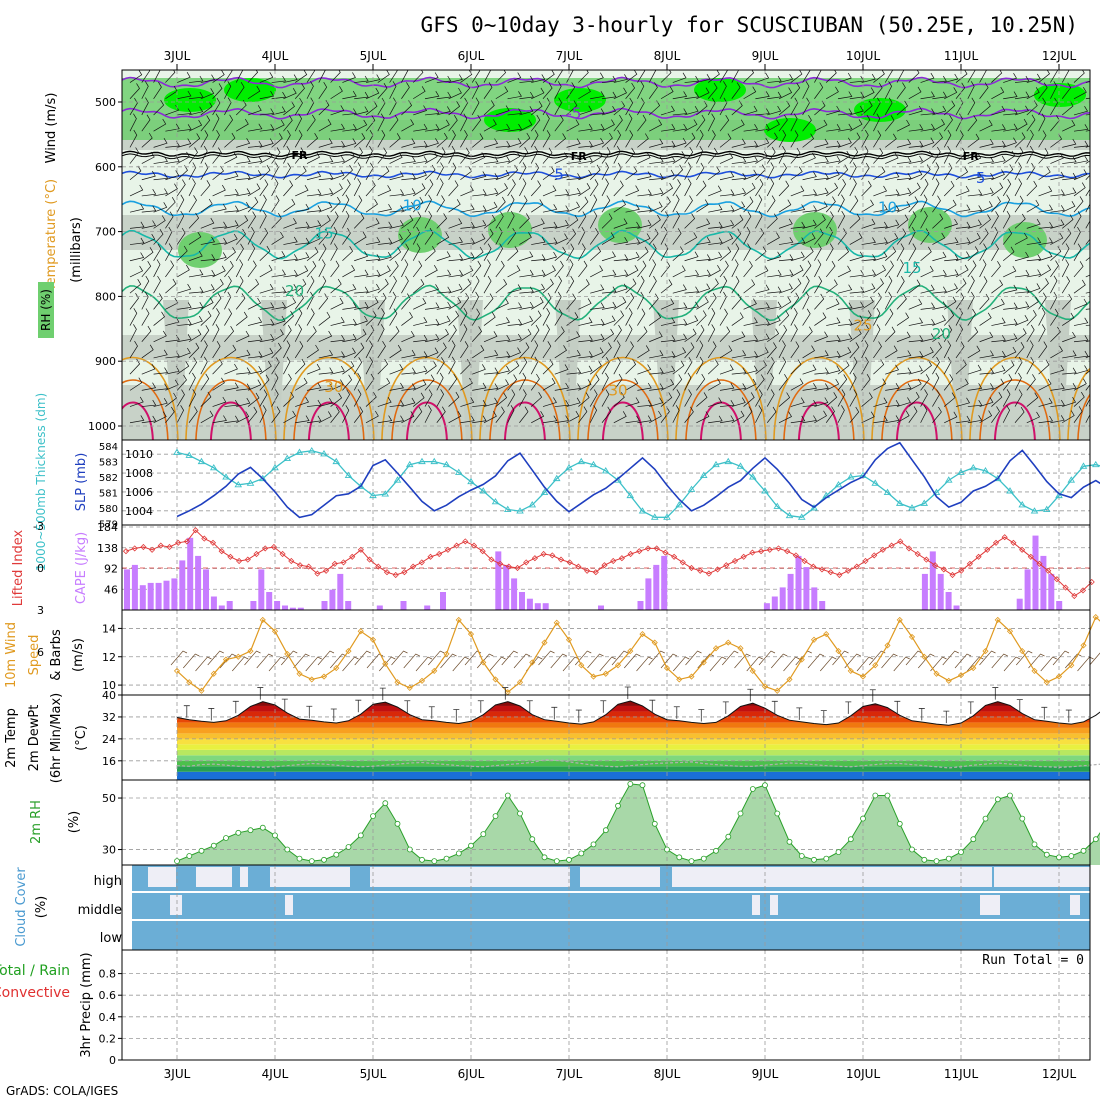 Image resolution: width=1100 pixels, height=1104 pixels. Describe the element at coordinates (960, 370) in the screenshot. I see `rh-column` at that location.